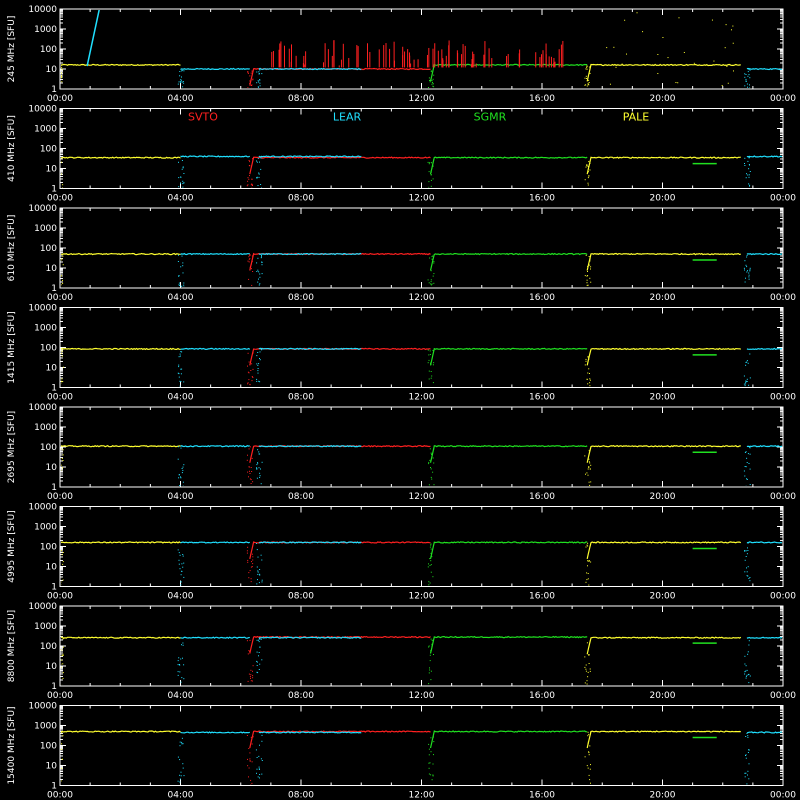  I want to click on series-line-green, so click(508, 454).